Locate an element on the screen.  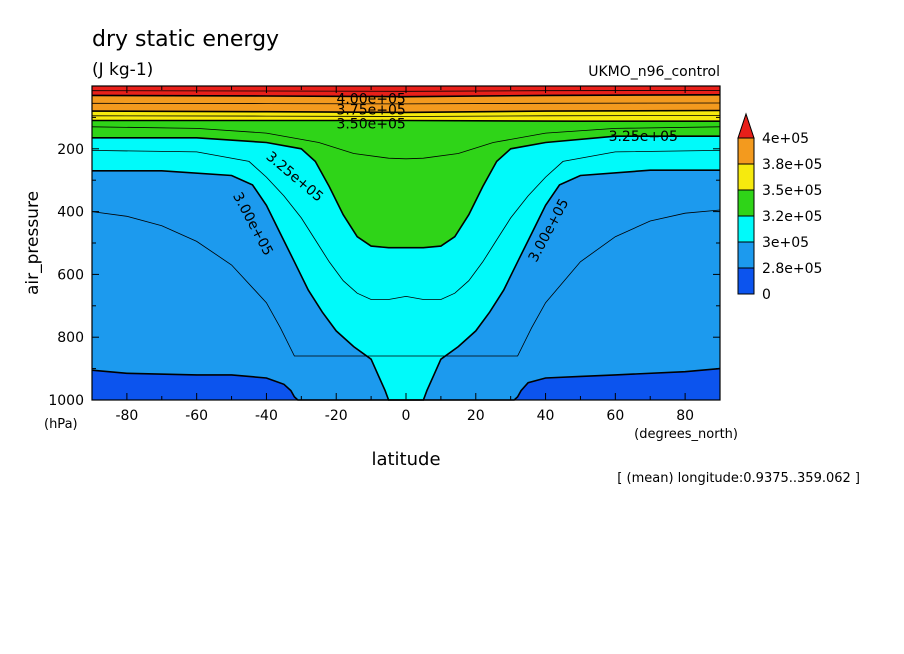
chart-units: (J kg-1) is located at coordinates (122, 70).